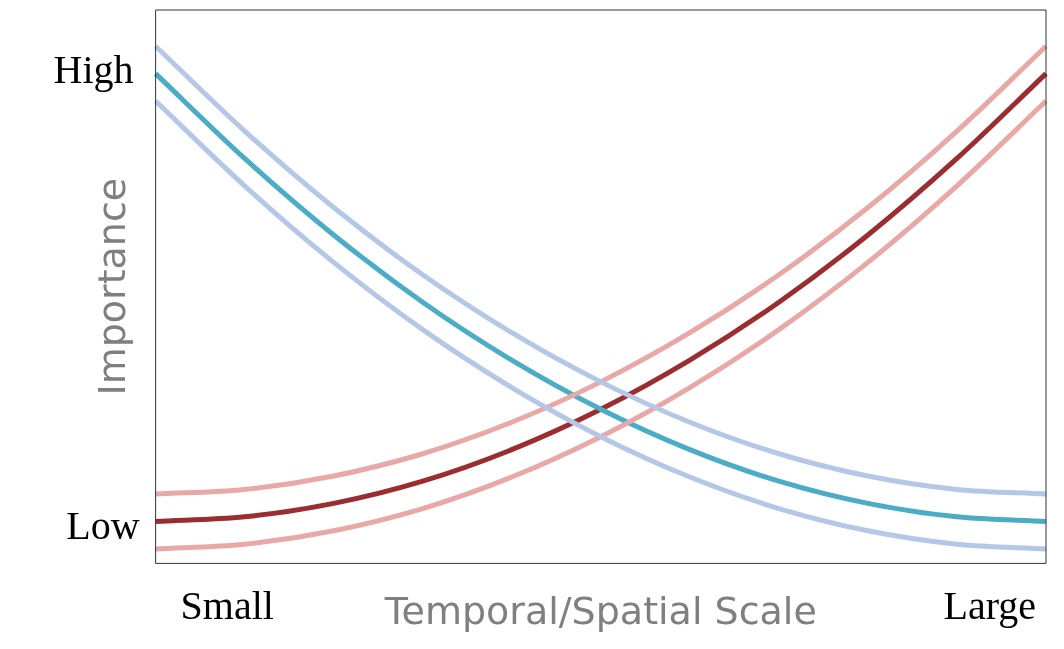 Image resolution: width=1064 pixels, height=649 pixels. Describe the element at coordinates (103, 525) in the screenshot. I see `text: Low` at that location.